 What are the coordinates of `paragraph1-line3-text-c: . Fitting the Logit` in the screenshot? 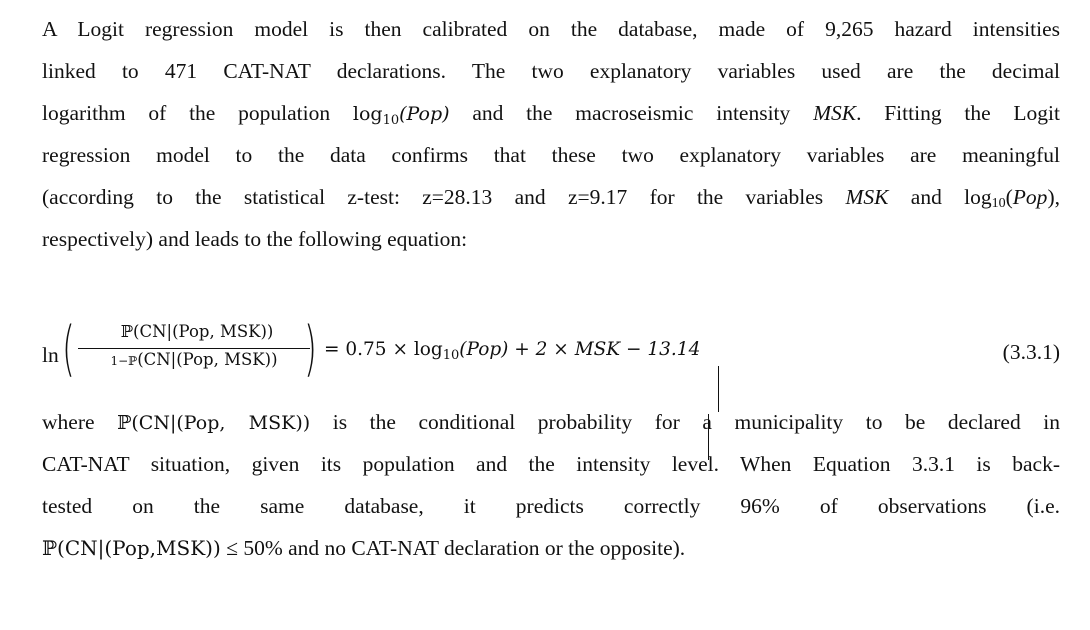 It's located at (958, 113).